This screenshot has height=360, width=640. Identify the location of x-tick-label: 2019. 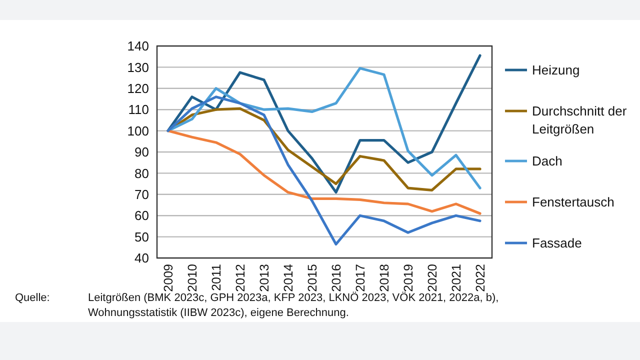
(408, 278).